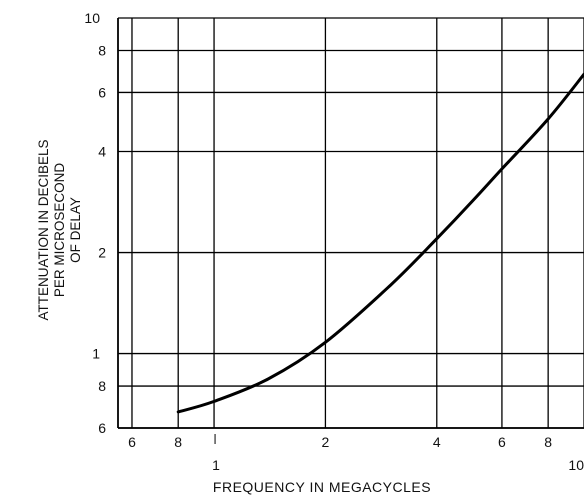 Image resolution: width=584 pixels, height=499 pixels. I want to click on x-tick-label: 2, so click(326, 442).